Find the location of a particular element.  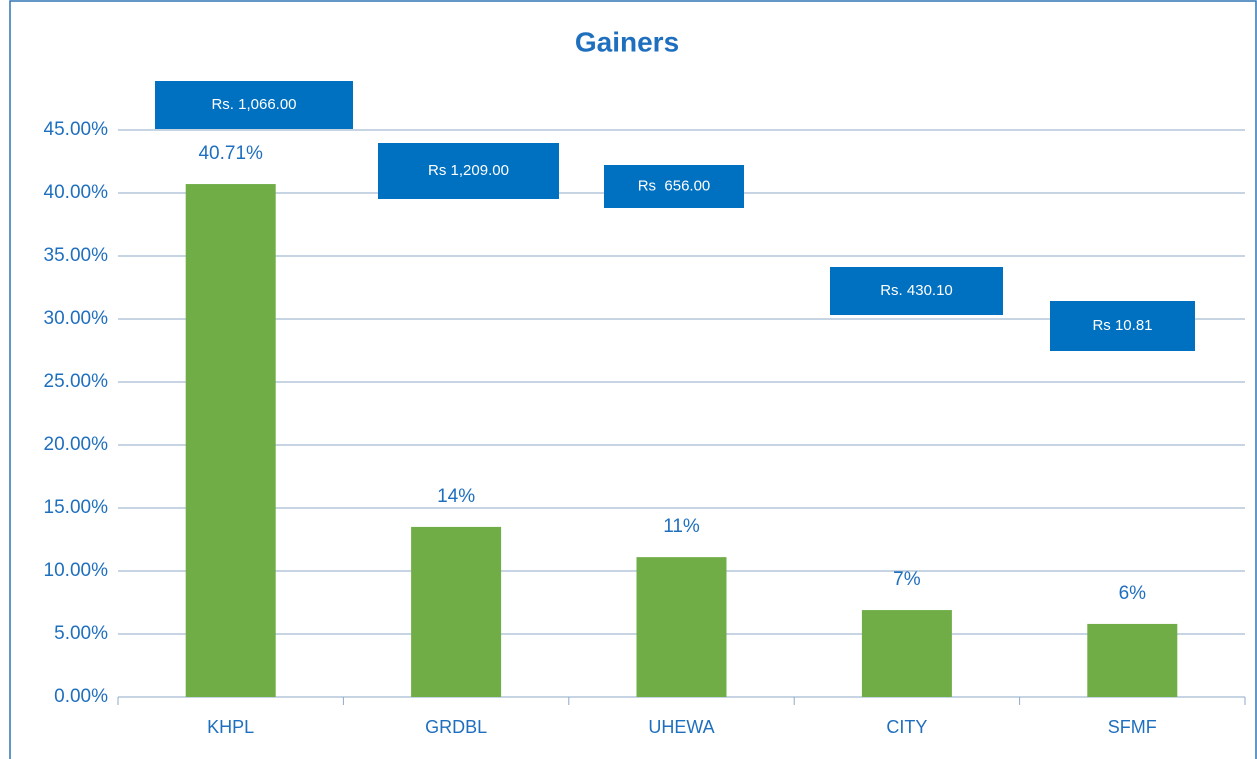

x-tick-label: UHEWA is located at coordinates (681, 727).